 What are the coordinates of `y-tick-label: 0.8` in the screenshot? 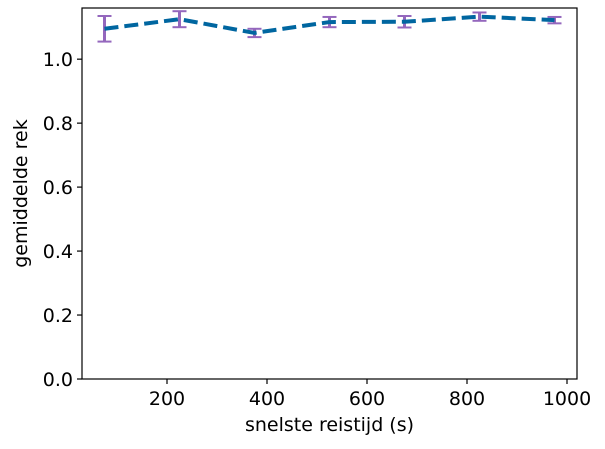 It's located at (58, 124).